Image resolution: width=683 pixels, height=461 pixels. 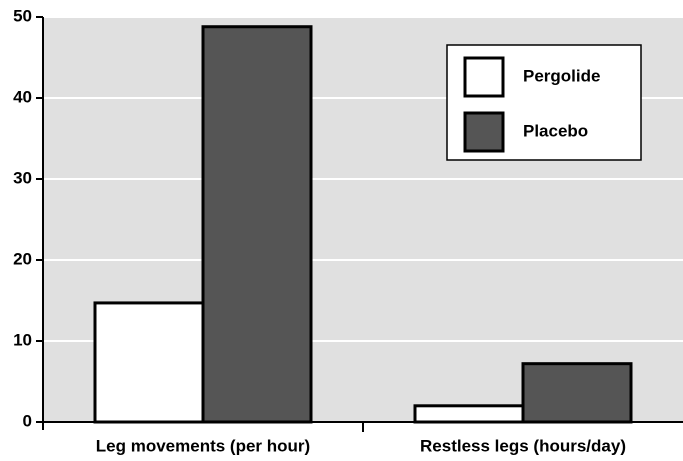 What do you see at coordinates (22, 96) in the screenshot?
I see `y-tick-label: 40` at bounding box center [22, 96].